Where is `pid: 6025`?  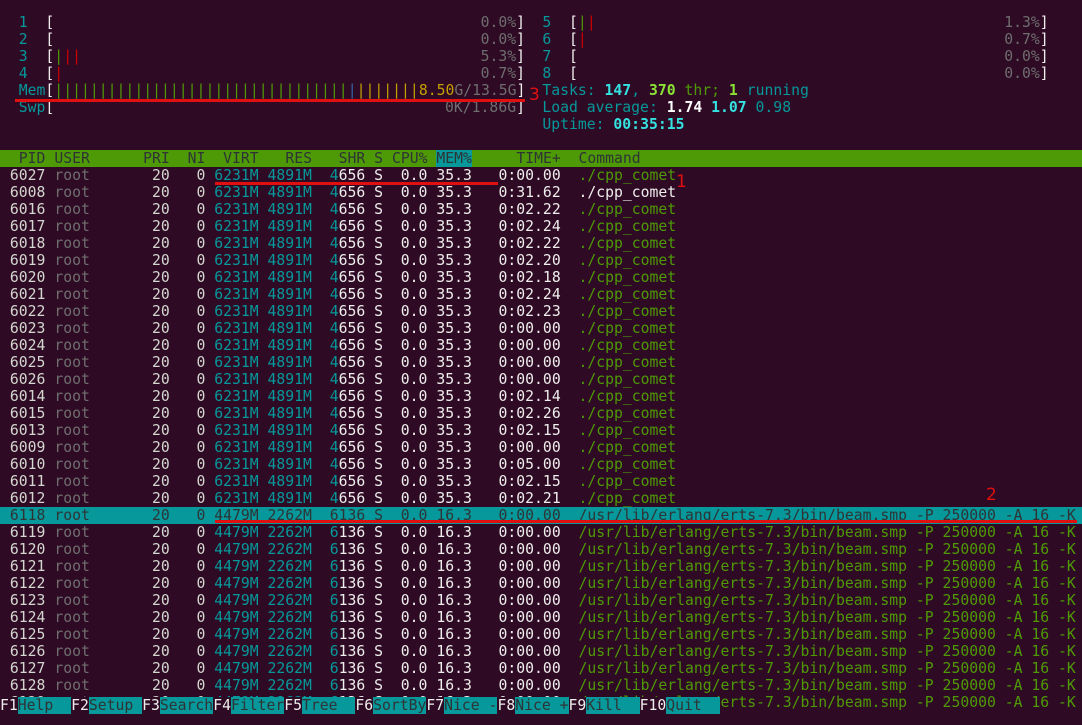 pid: 6025 is located at coordinates (27, 362).